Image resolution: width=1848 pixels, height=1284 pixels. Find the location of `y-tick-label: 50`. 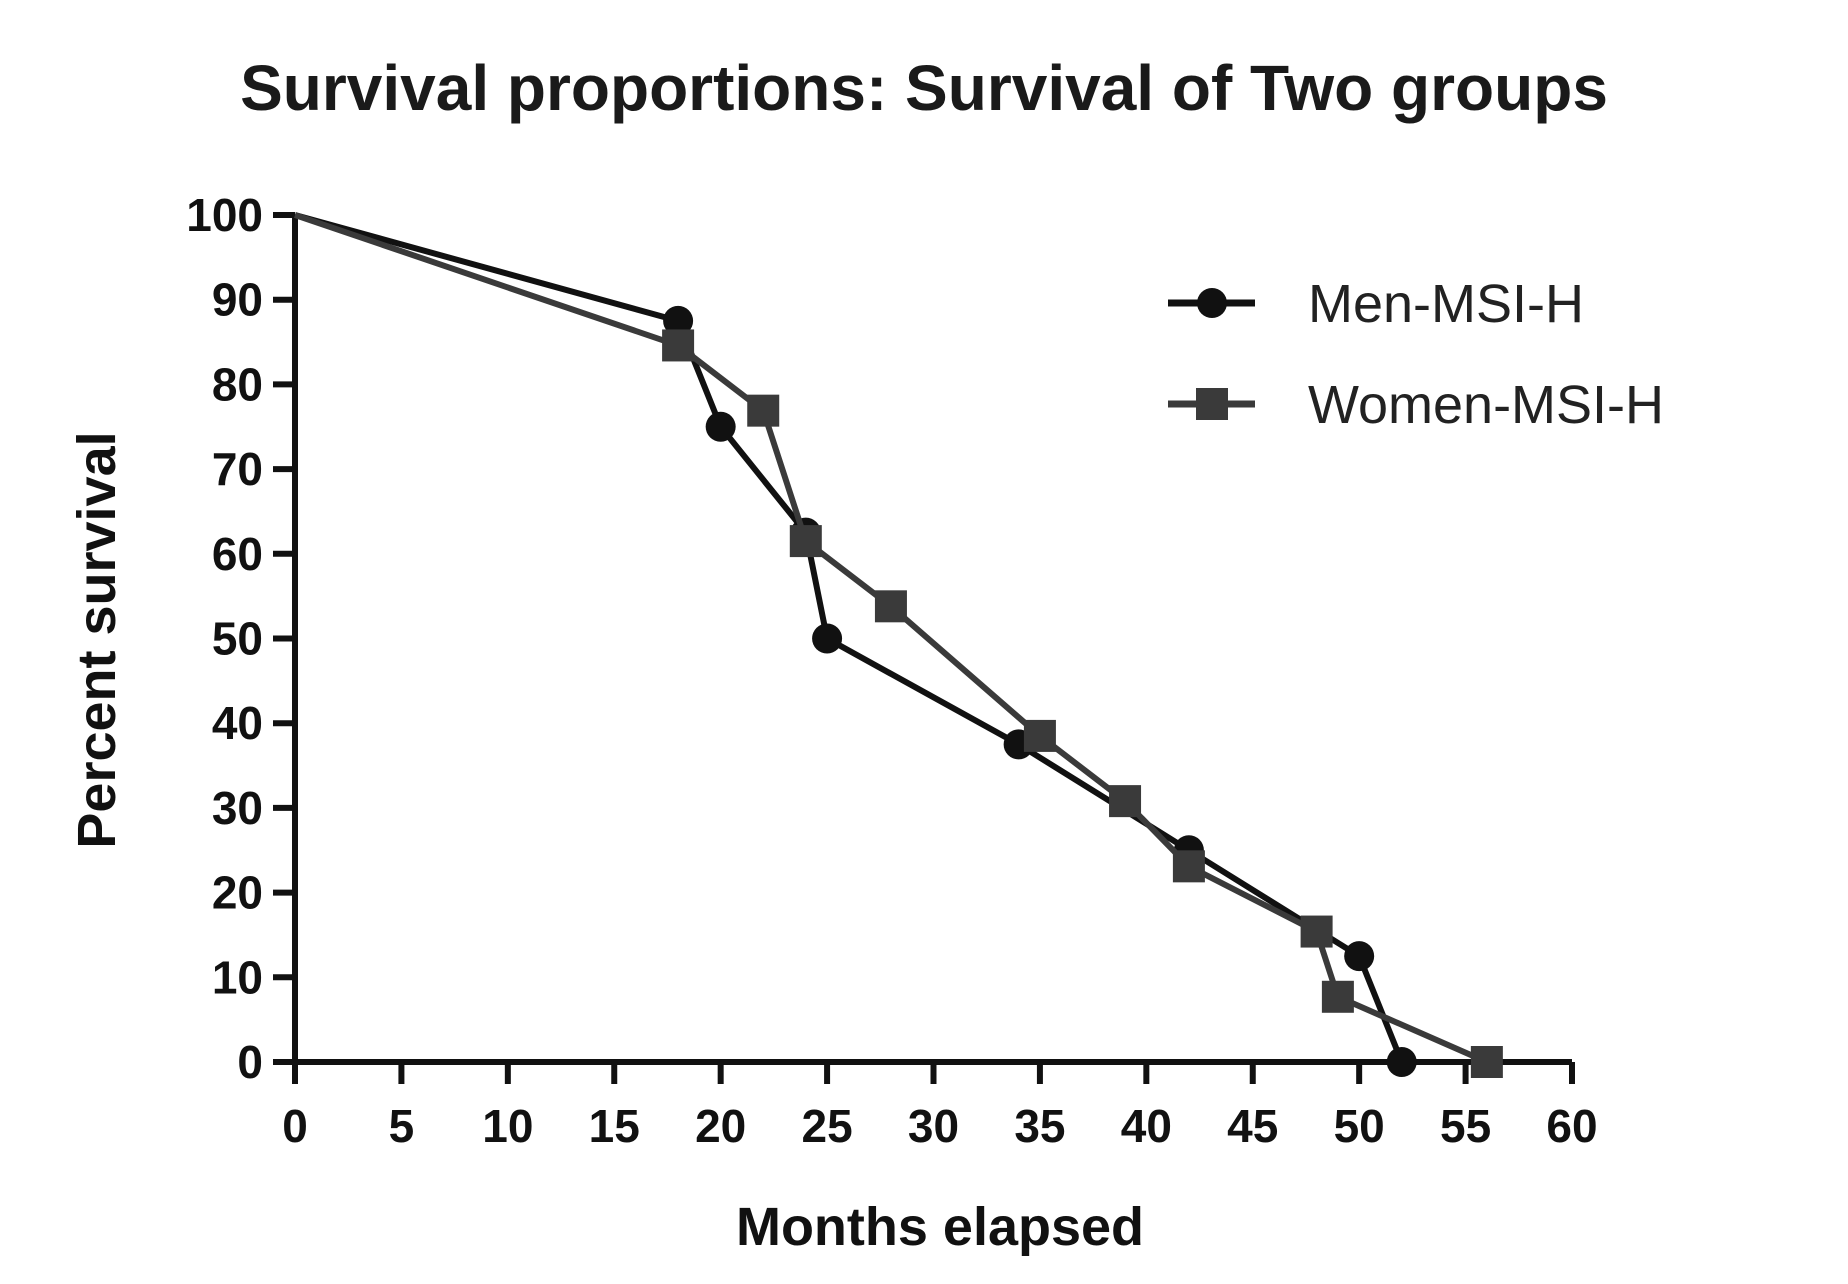

y-tick-label: 50 is located at coordinates (237, 639).